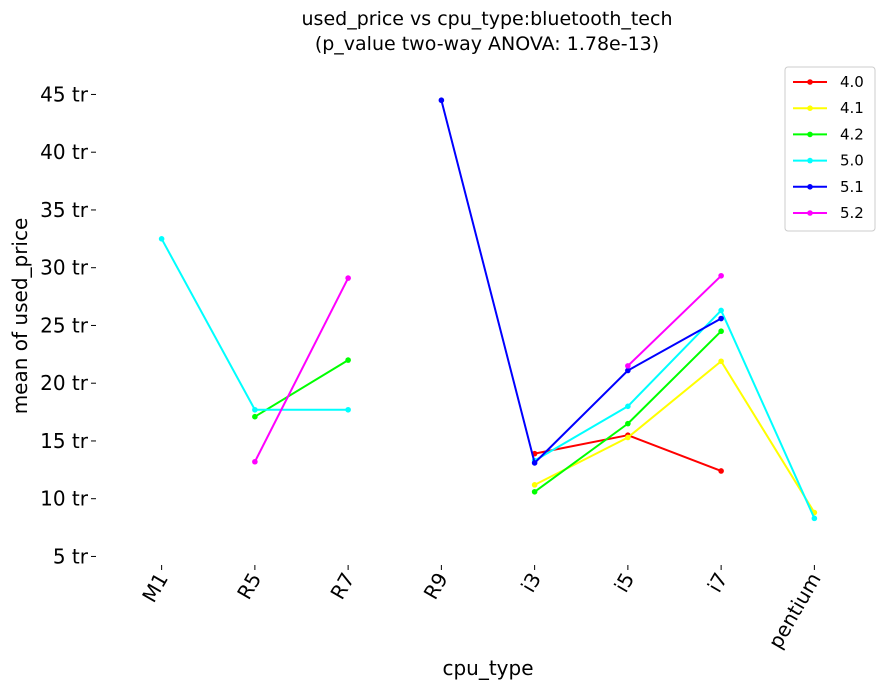 This screenshot has height=690, width=889. Describe the element at coordinates (487, 44) in the screenshot. I see `chart-subtitle: (p_value two-way ANOVA: 1.78e-13)` at that location.